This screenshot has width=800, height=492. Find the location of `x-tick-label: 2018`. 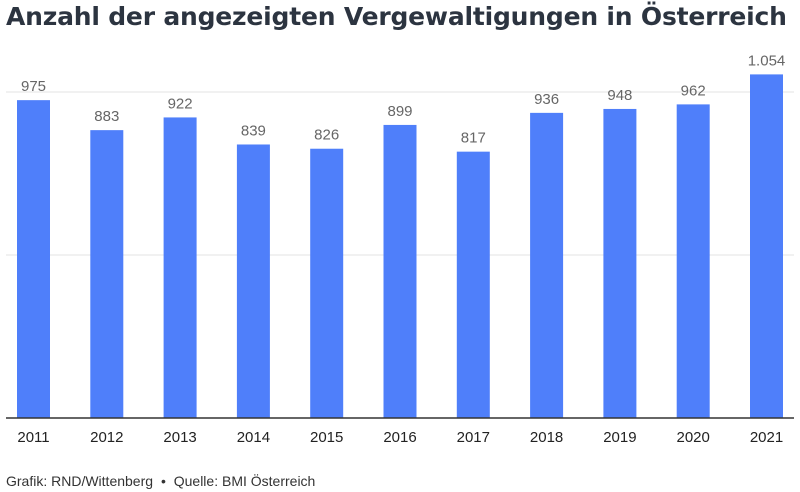

x-tick-label: 2018 is located at coordinates (546, 437).